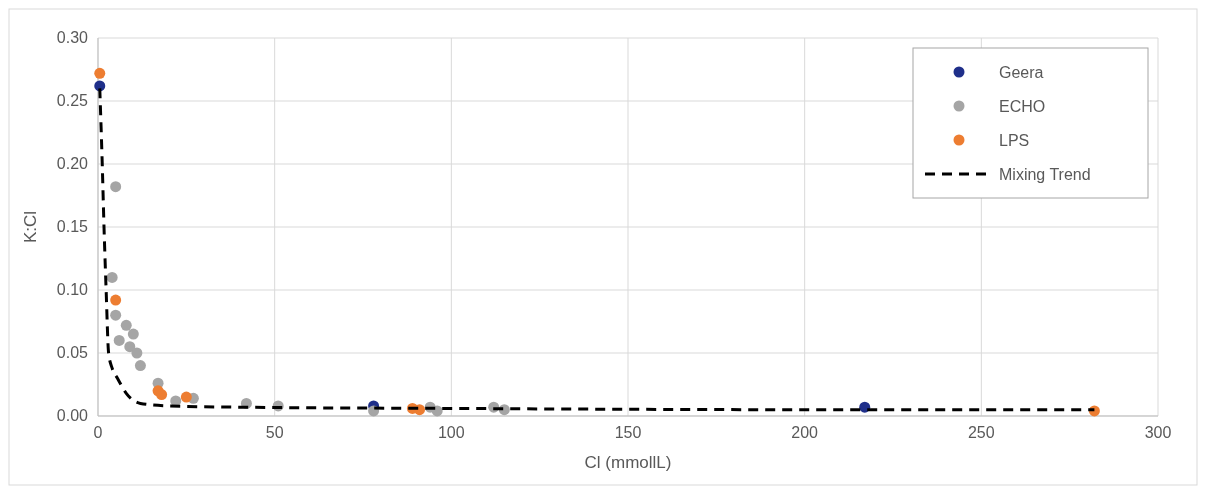  Describe the element at coordinates (628, 432) in the screenshot. I see `x-tick-label: 150` at that location.